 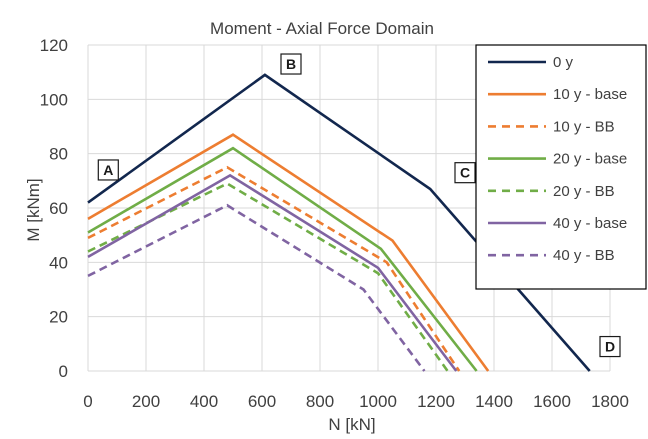 I want to click on x-tick-label: 200, so click(x=146, y=401).